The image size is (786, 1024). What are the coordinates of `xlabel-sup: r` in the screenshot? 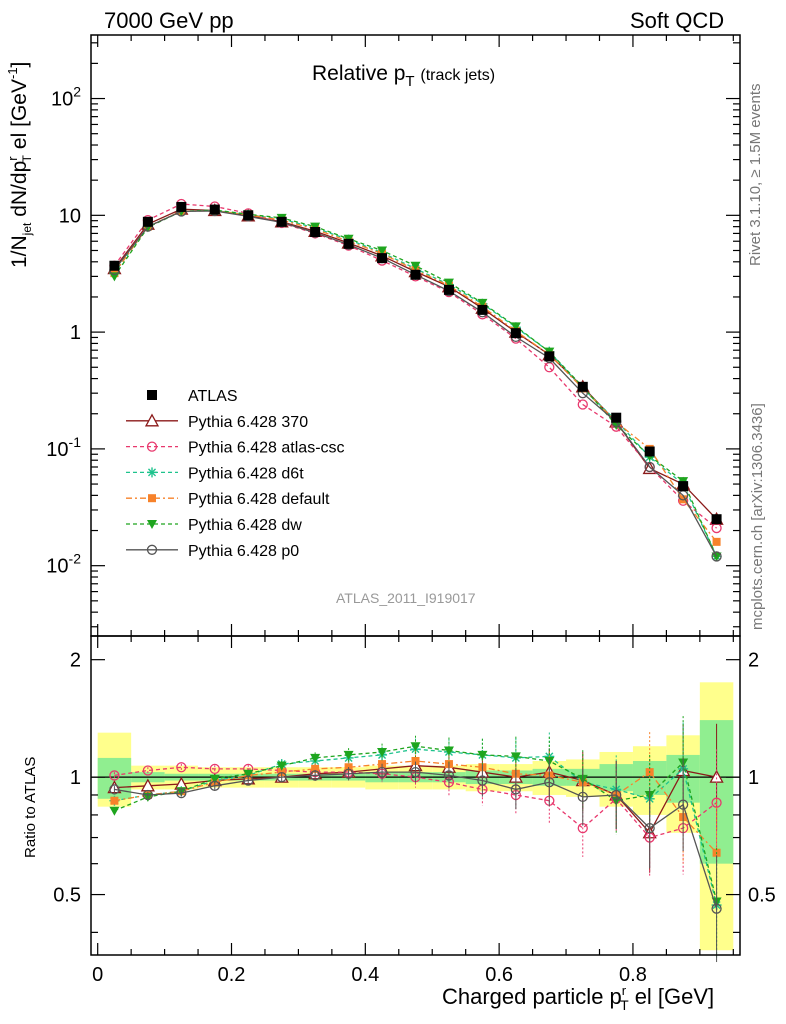 It's located at (624, 990).